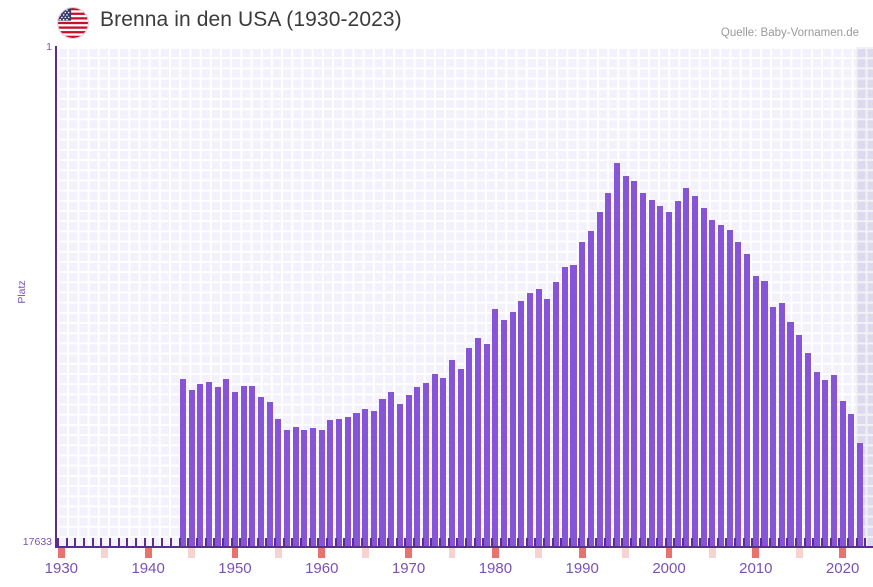 This screenshot has width=873, height=587. Describe the element at coordinates (105, 553) in the screenshot. I see `half-decade-marker` at that location.